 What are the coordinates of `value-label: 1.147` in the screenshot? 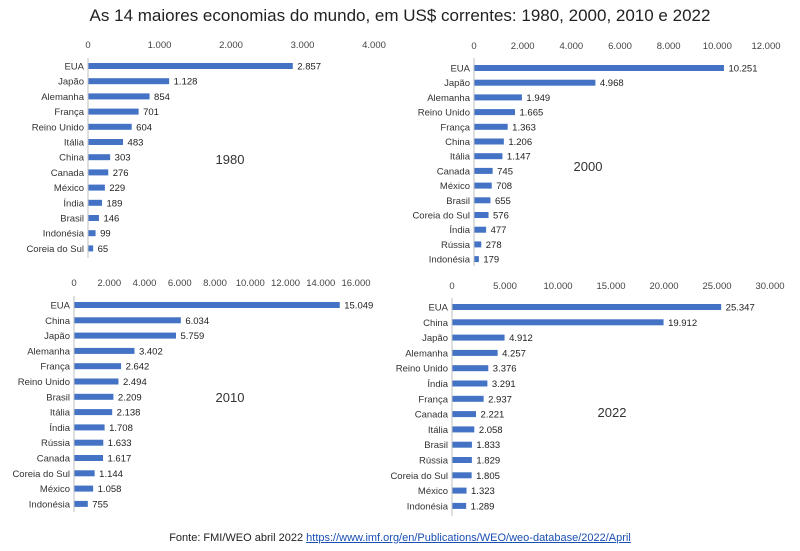 It's located at (519, 157).